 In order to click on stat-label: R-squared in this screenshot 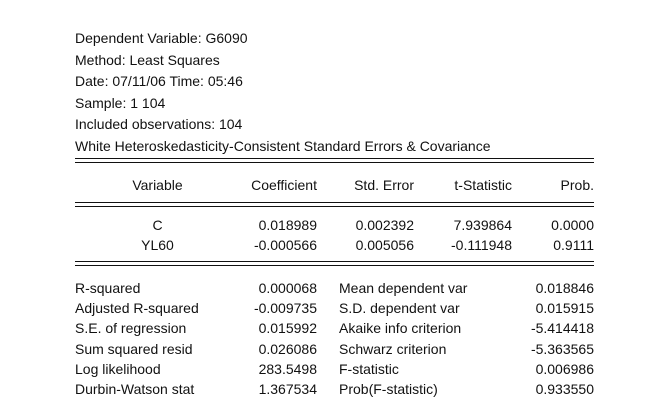, I will do `click(108, 288)`.